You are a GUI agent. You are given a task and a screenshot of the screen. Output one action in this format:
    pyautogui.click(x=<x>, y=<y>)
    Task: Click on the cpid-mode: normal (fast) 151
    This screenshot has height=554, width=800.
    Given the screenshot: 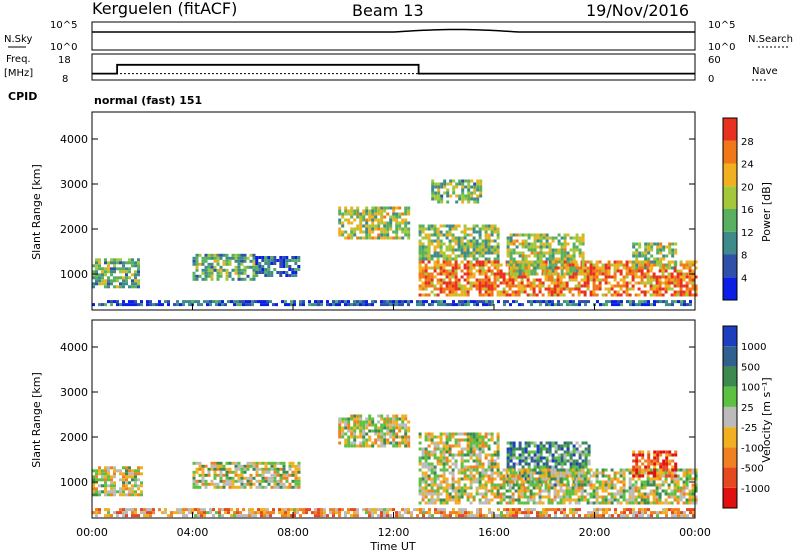 What is the action you would take?
    pyautogui.click(x=148, y=100)
    